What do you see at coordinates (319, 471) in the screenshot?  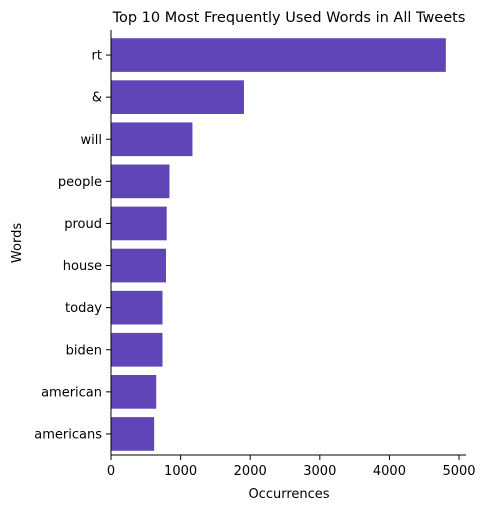 I see `x-tick-label: 3000` at bounding box center [319, 471].